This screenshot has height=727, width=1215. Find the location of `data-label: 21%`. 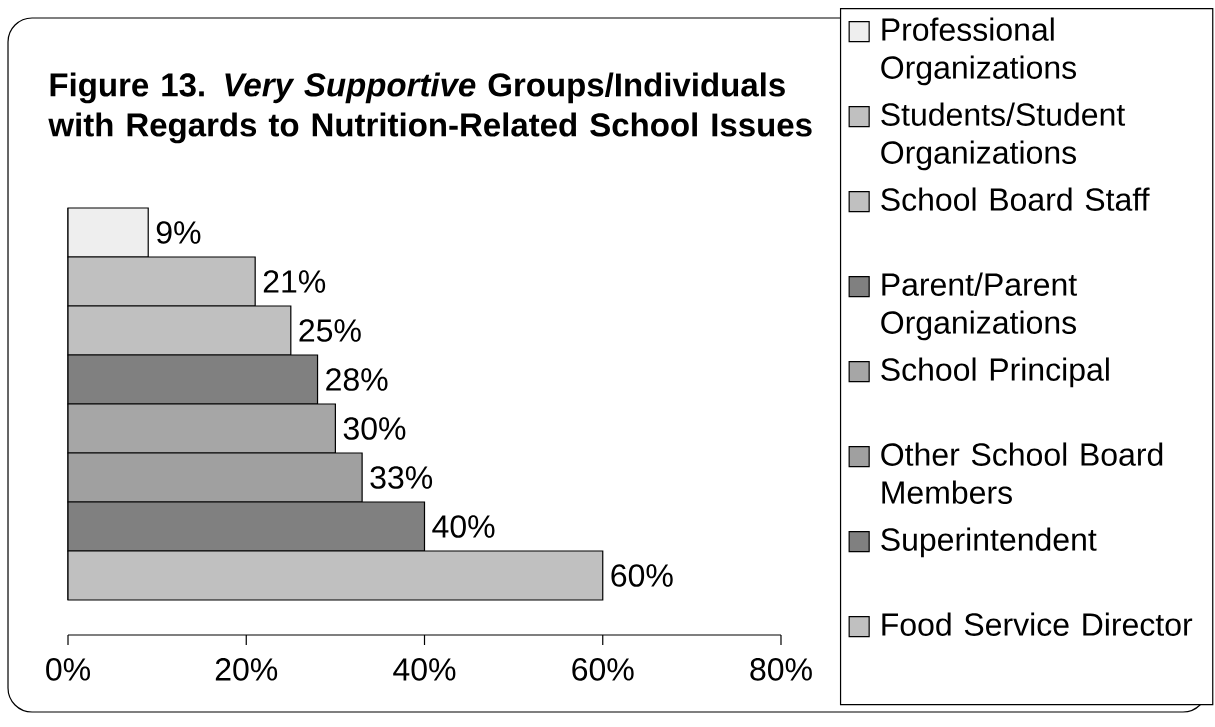

data-label: 21% is located at coordinates (294, 281).